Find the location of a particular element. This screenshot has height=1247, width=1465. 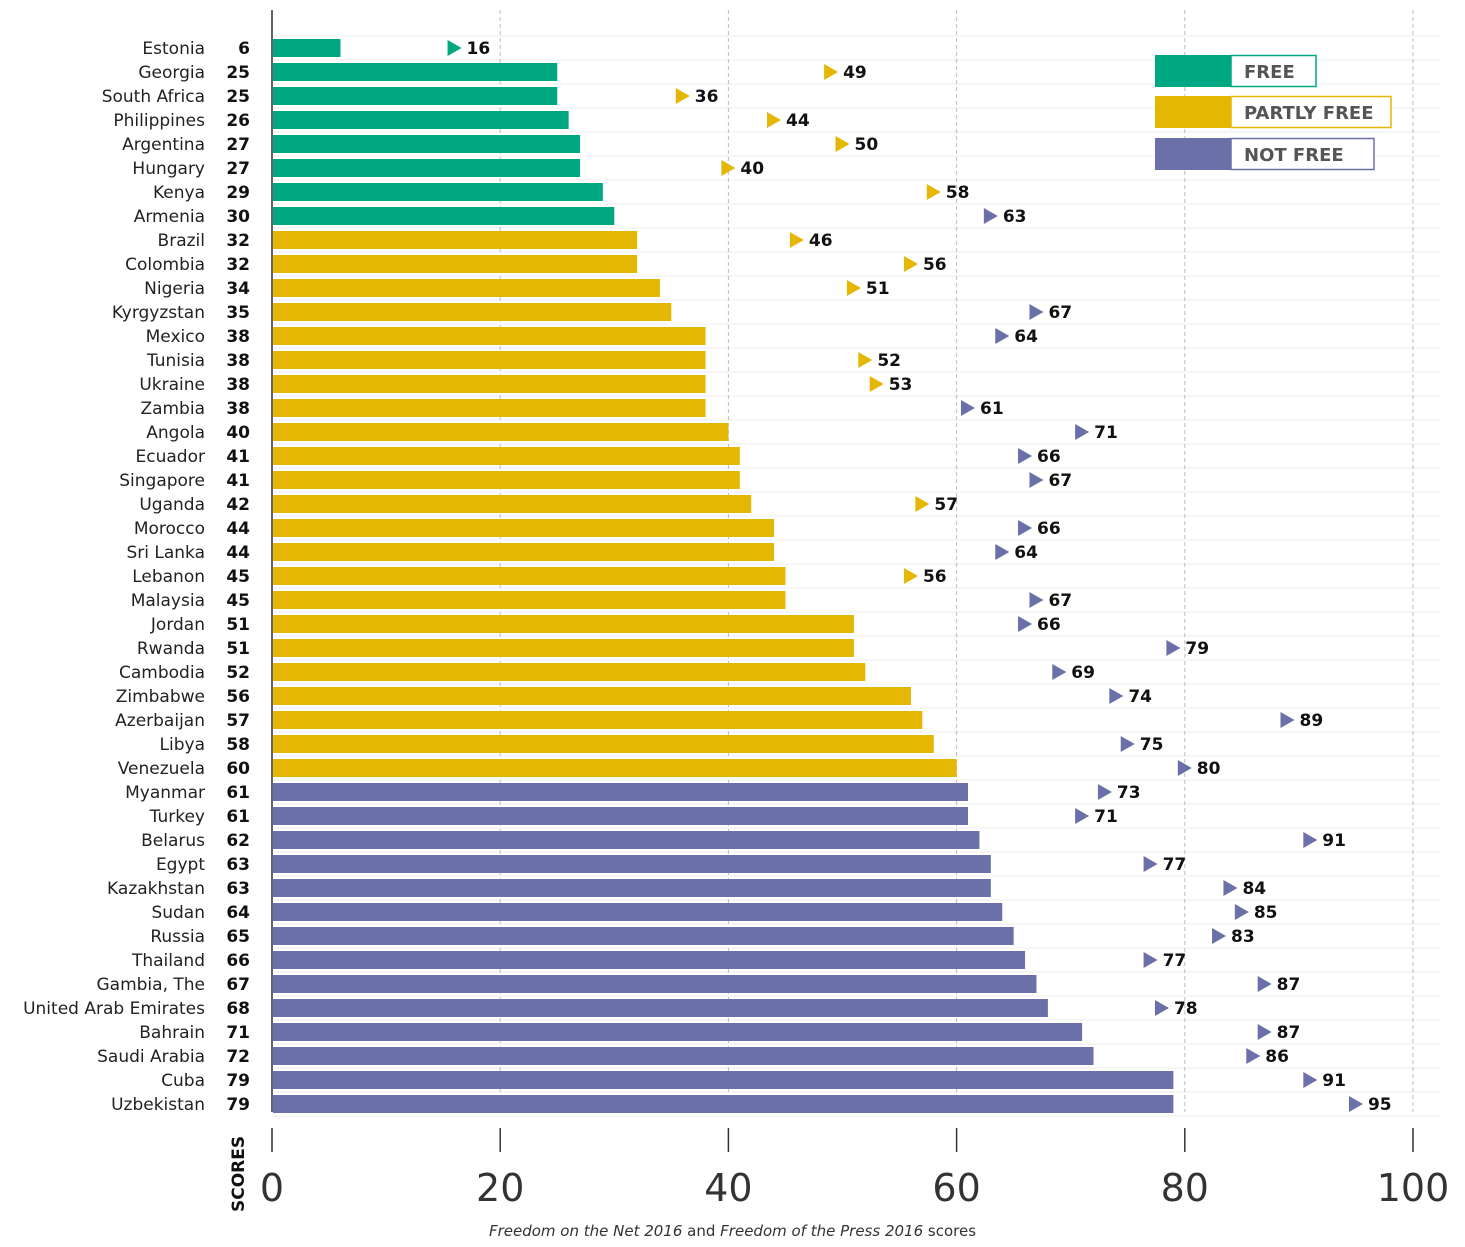

country-label: Estonia is located at coordinates (173, 49).